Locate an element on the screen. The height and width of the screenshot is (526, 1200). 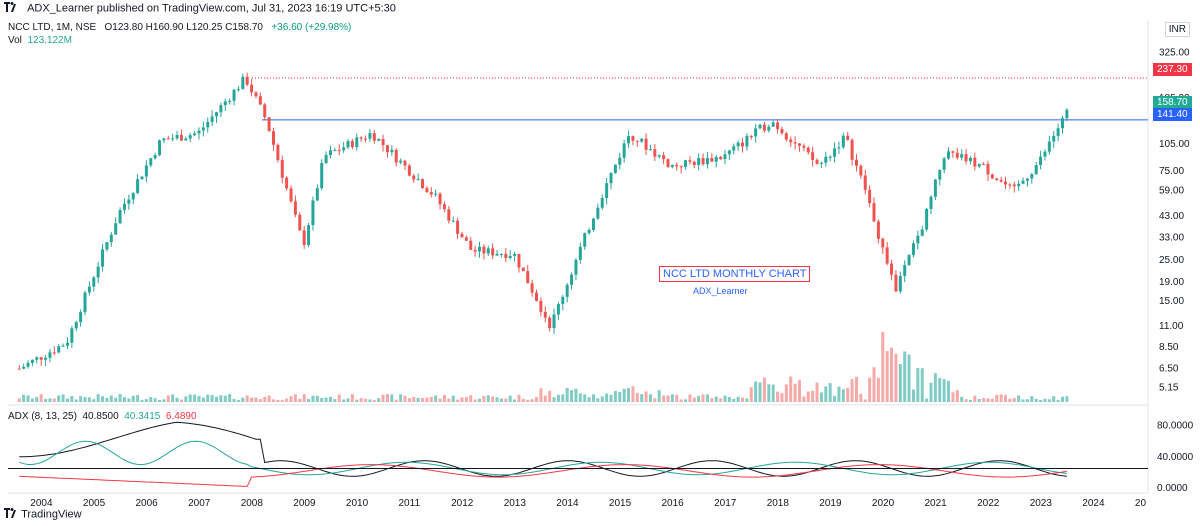
adx-legend: ADX (8, 13, 25) 40.8500 40.3415 6.4890 is located at coordinates (102, 416).